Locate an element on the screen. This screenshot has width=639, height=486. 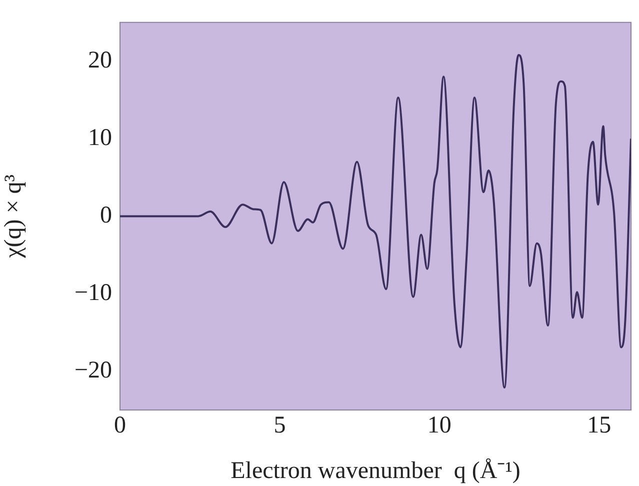
x-axis-title: Electron wavenumber q (Å⁻¹) is located at coordinates (375, 471).